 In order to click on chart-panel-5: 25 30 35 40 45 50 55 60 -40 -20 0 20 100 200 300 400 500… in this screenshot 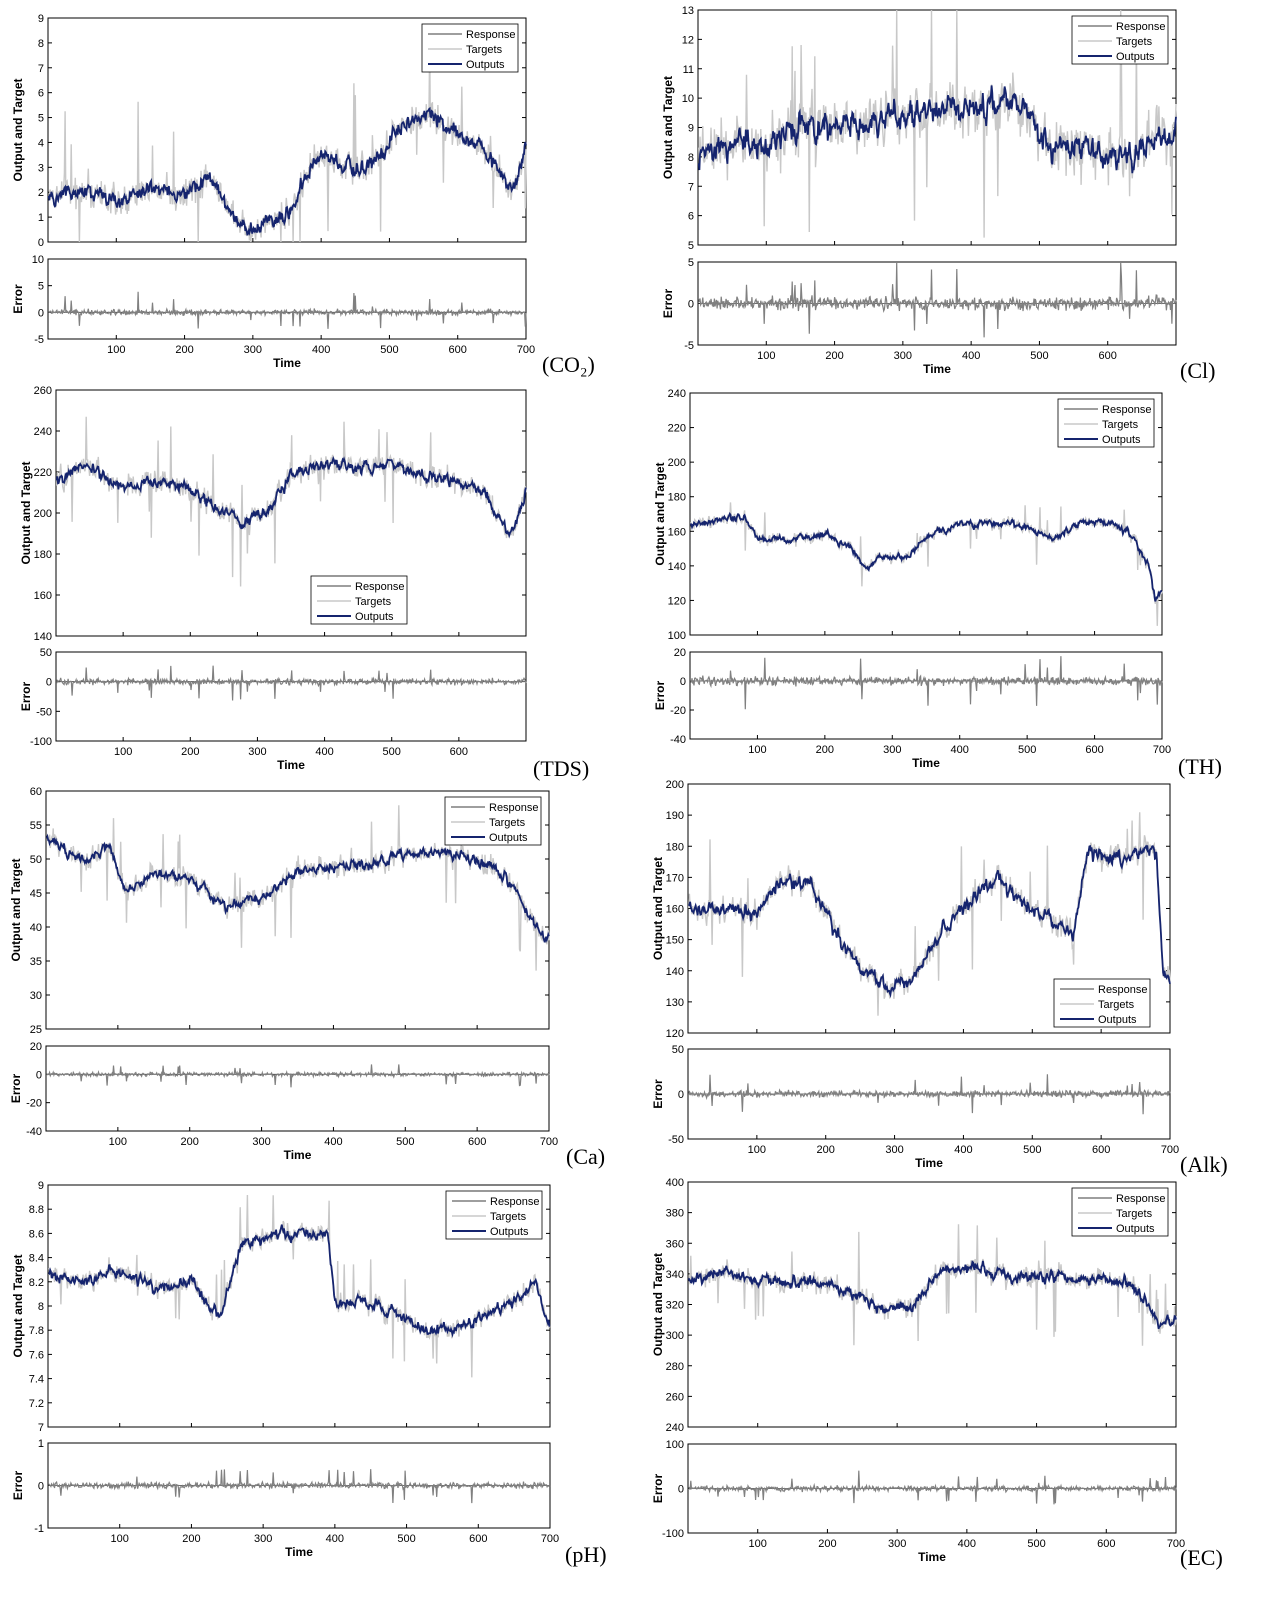, I will do `click(307, 977)`.